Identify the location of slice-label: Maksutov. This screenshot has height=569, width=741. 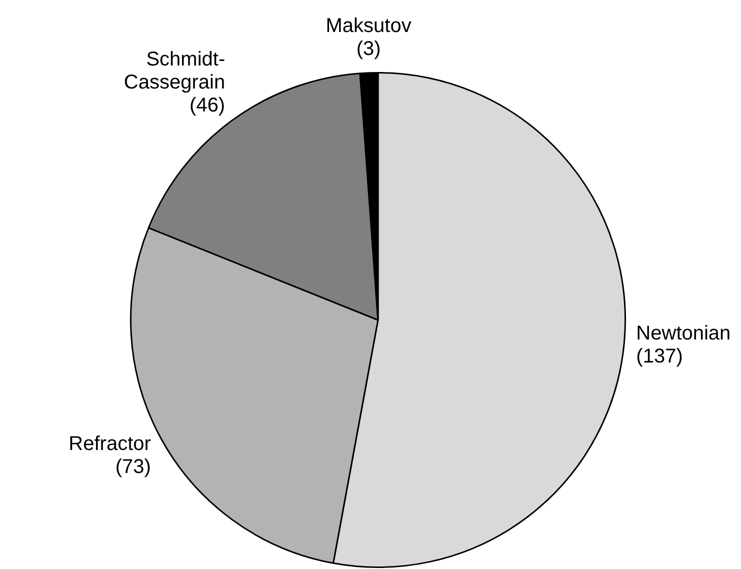
(369, 25).